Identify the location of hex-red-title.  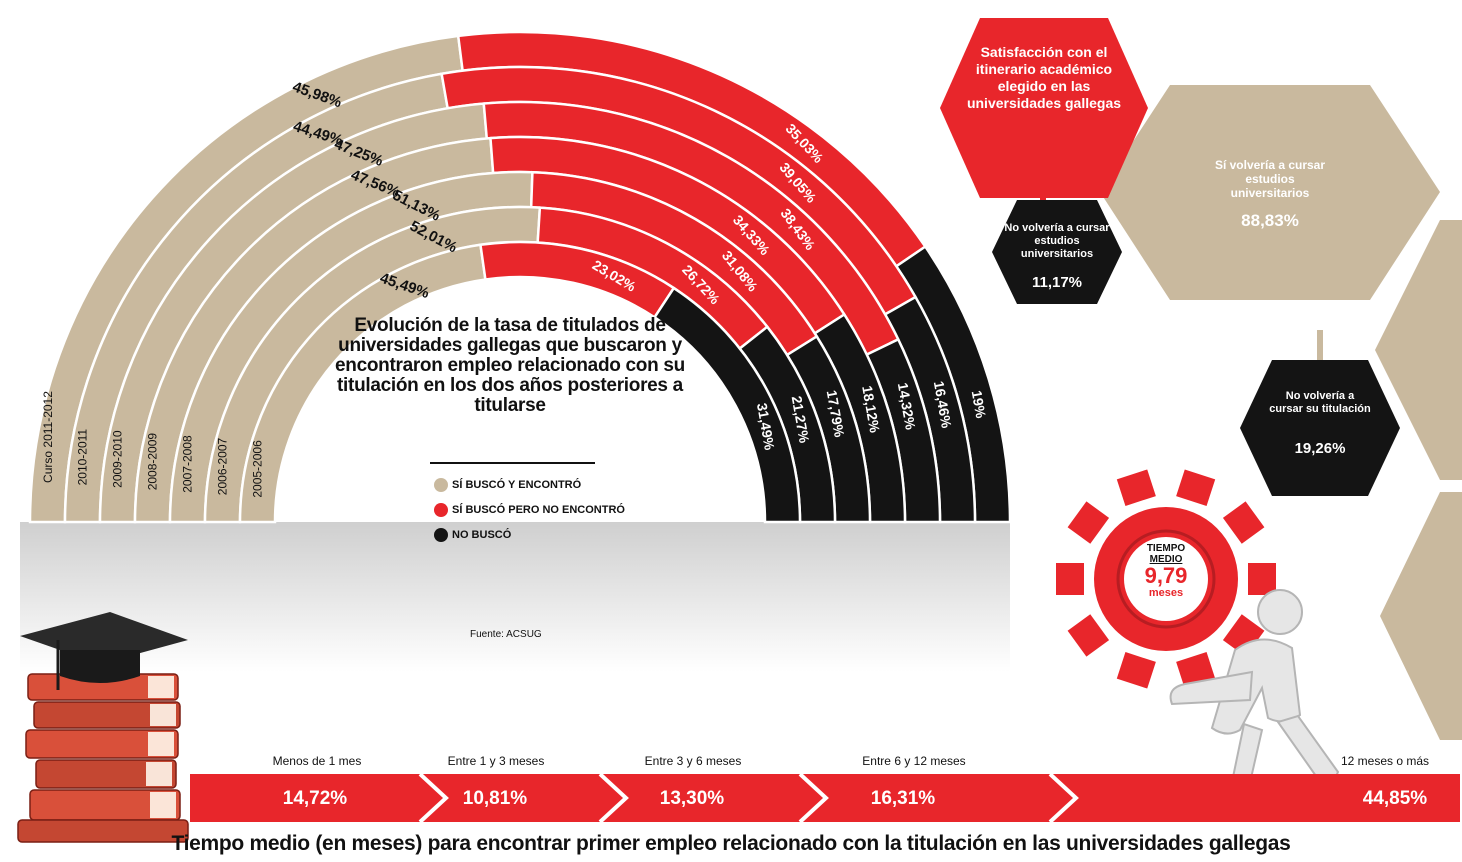
(1044, 108).